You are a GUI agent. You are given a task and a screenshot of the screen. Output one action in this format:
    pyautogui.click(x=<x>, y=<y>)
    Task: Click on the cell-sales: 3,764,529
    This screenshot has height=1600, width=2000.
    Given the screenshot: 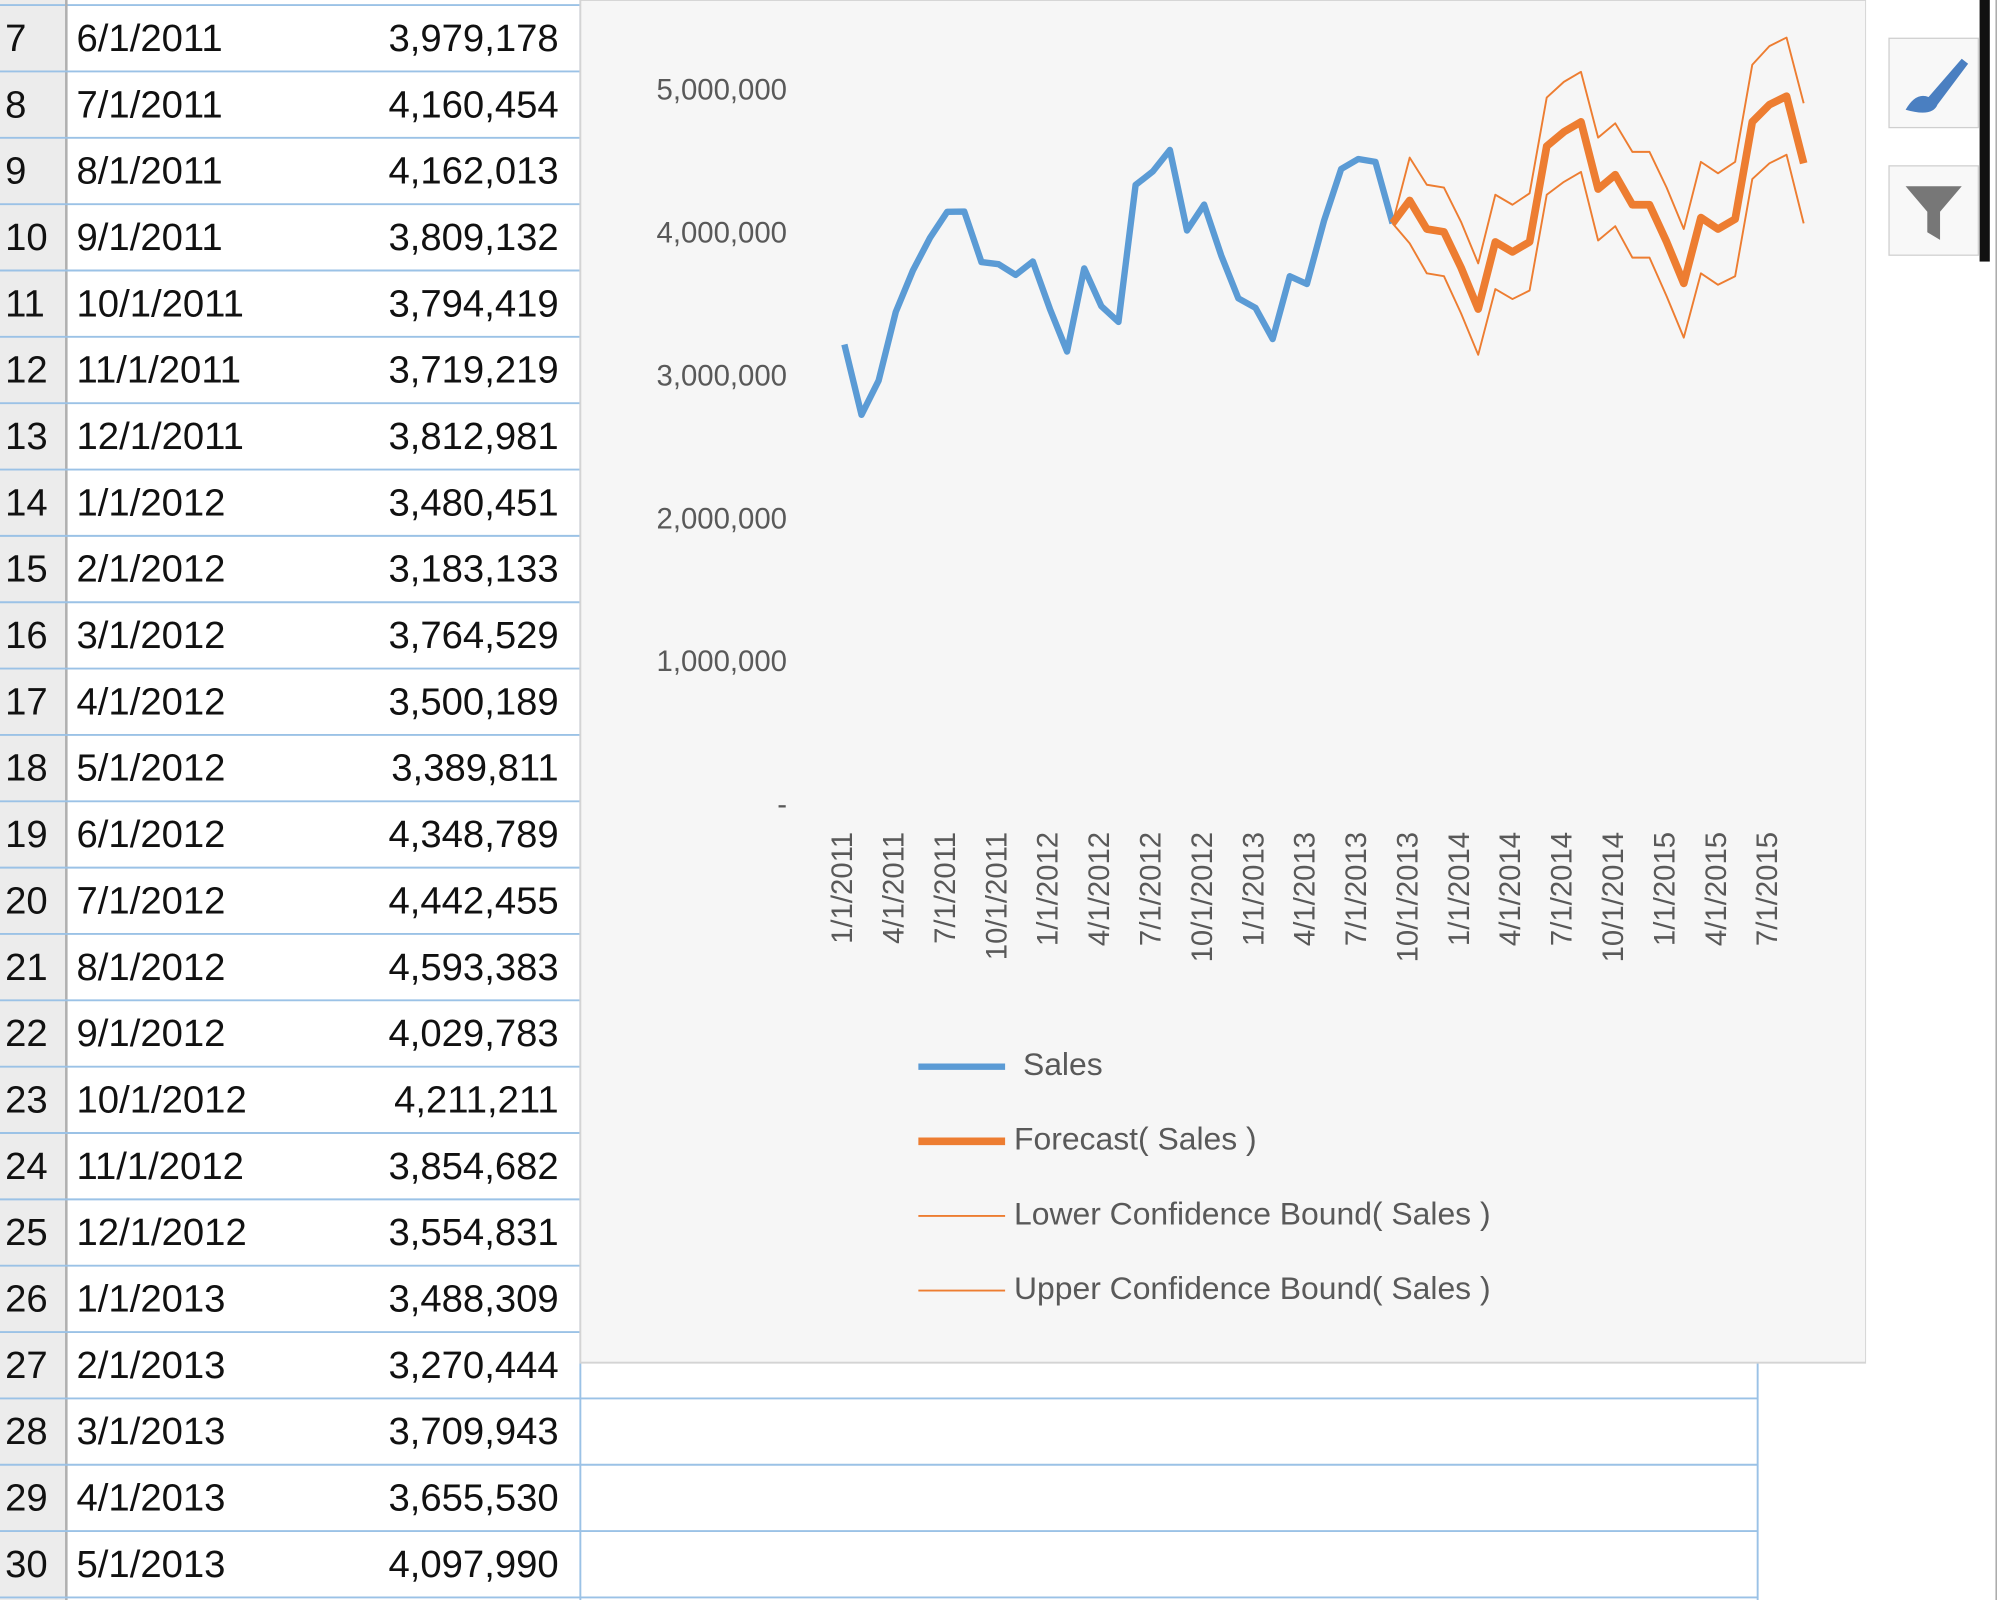 What is the action you would take?
    pyautogui.click(x=473, y=635)
    